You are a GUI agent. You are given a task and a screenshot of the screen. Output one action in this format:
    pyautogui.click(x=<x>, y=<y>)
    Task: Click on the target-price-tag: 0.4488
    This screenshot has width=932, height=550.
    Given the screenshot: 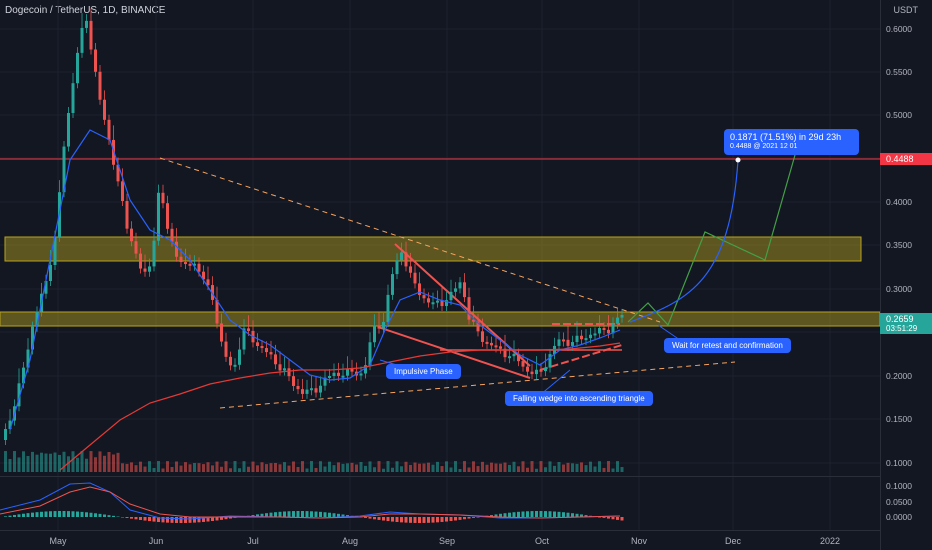 What is the action you would take?
    pyautogui.click(x=906, y=159)
    